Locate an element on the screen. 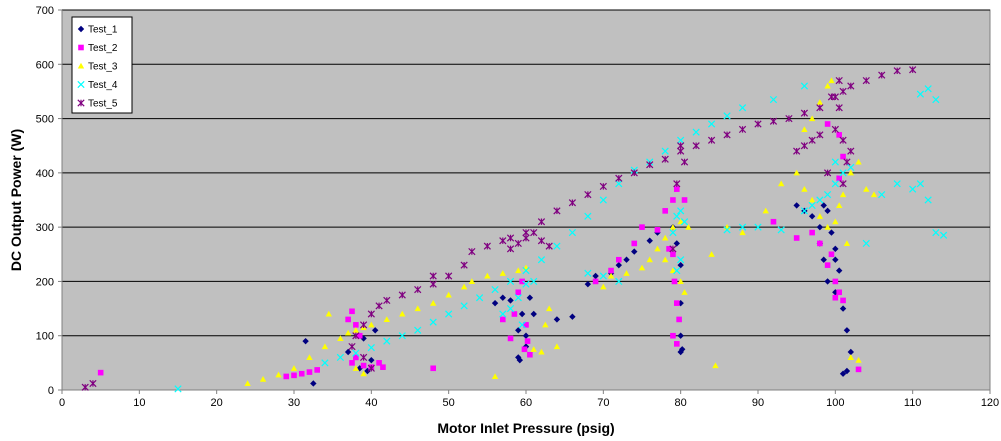 The image size is (1001, 441). legend-item: Test_4 is located at coordinates (97, 85).